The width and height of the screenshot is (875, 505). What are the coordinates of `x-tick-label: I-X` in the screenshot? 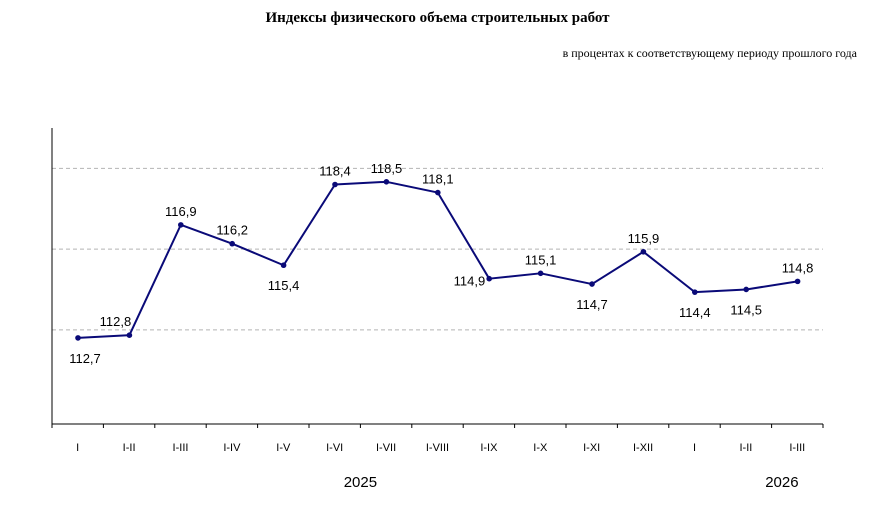 It's located at (540, 448).